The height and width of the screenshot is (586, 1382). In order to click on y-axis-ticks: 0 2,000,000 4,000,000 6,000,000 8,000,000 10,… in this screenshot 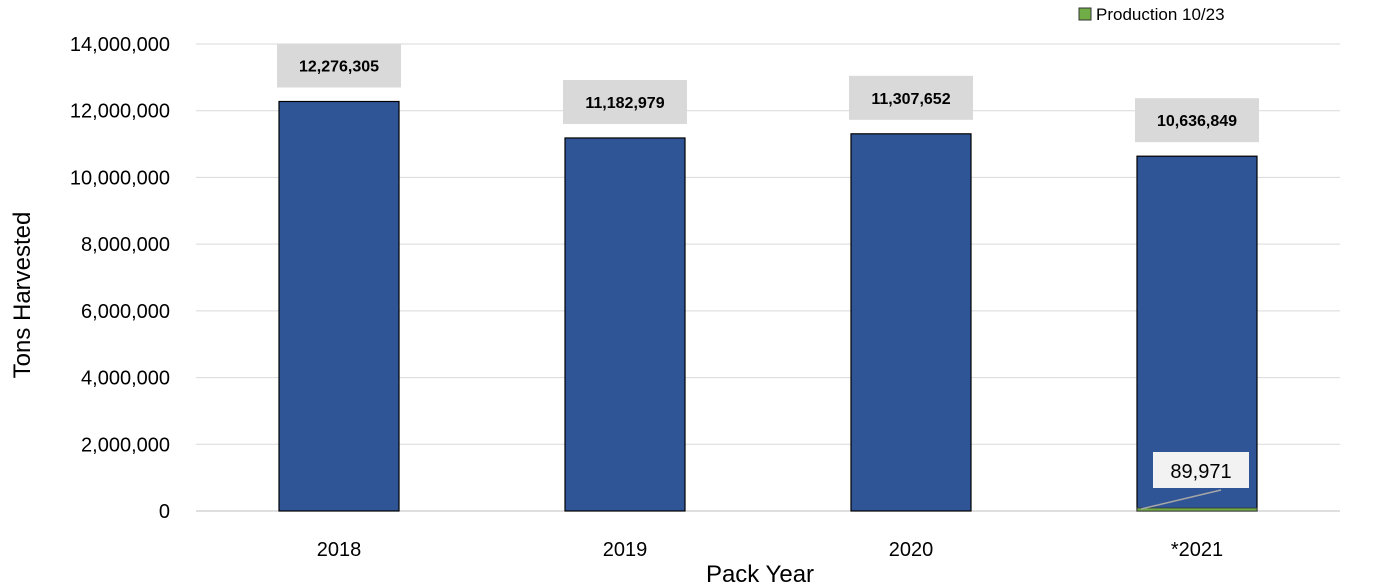, I will do `click(120, 278)`.